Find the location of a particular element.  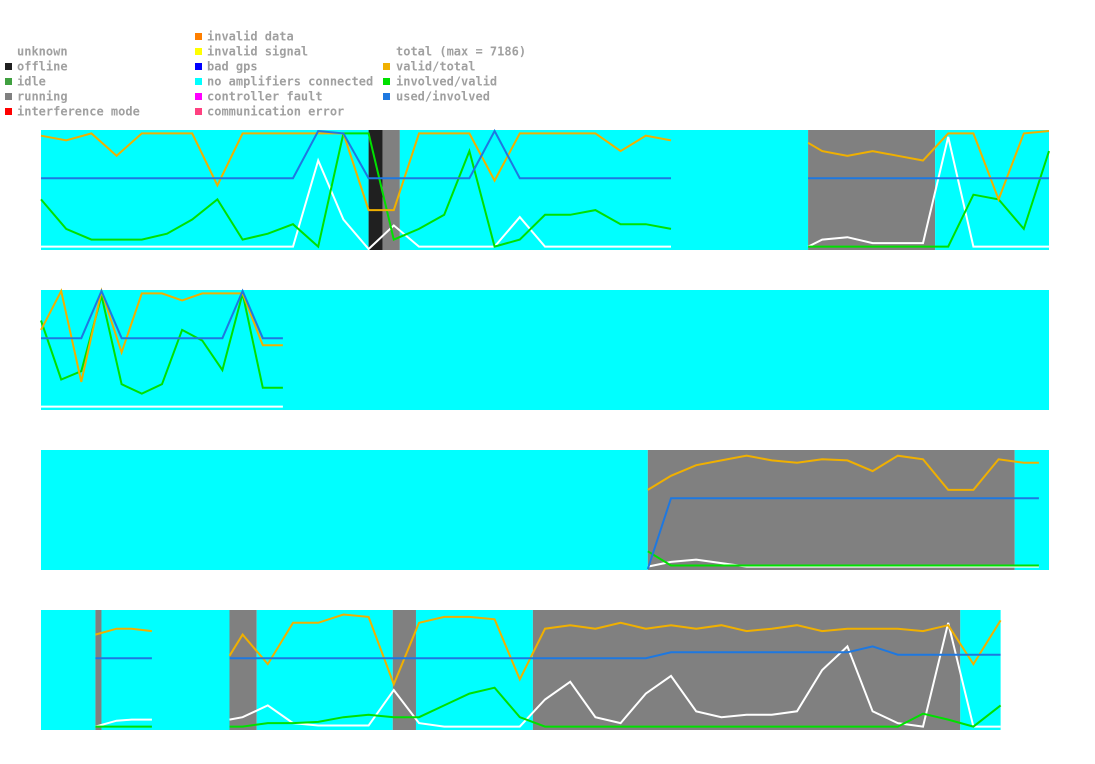

legend-label: invalid signal is located at coordinates (257, 52).